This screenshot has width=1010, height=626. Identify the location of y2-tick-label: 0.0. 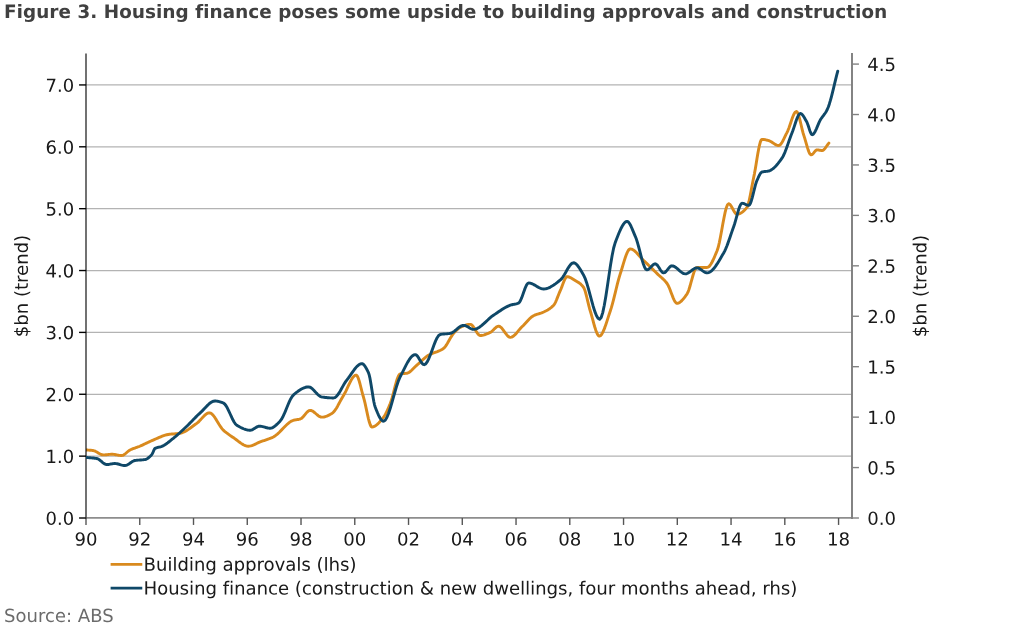
(881, 518).